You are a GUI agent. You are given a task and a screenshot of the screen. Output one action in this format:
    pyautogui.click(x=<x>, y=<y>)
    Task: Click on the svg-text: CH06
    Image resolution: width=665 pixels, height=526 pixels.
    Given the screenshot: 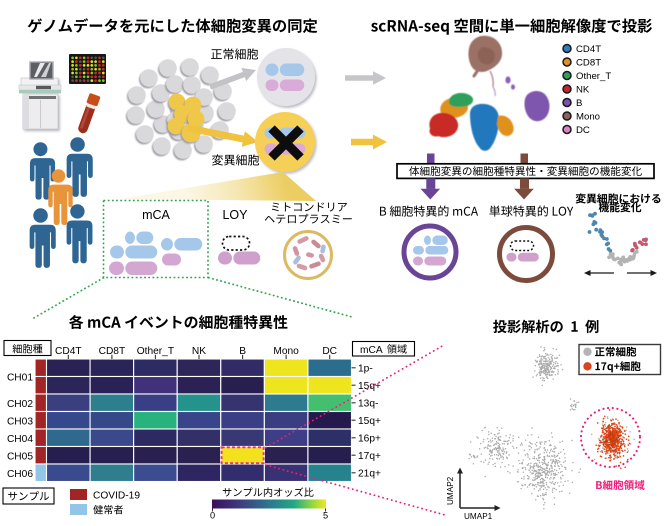 What is the action you would take?
    pyautogui.click(x=20, y=474)
    